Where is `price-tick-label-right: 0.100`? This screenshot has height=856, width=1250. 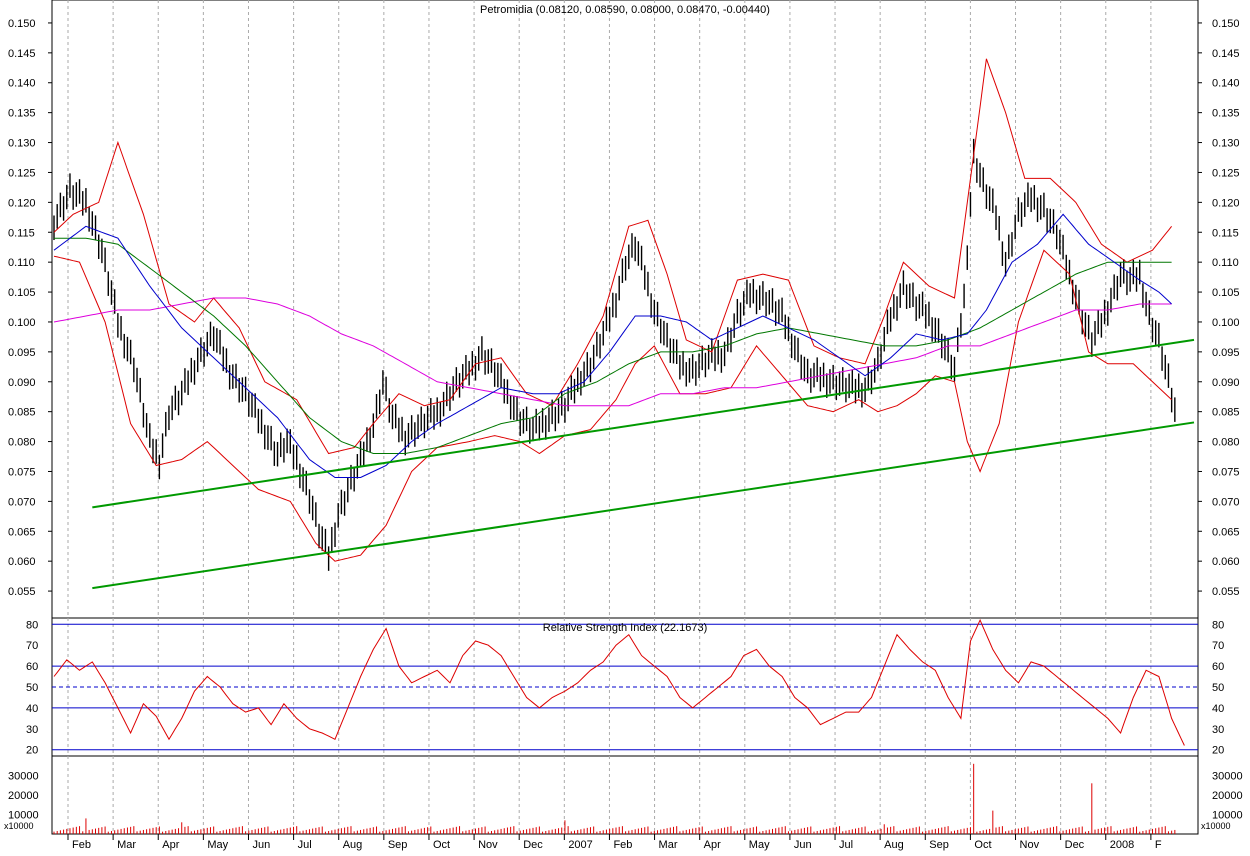 price-tick-label-right: 0.100 is located at coordinates (1226, 323).